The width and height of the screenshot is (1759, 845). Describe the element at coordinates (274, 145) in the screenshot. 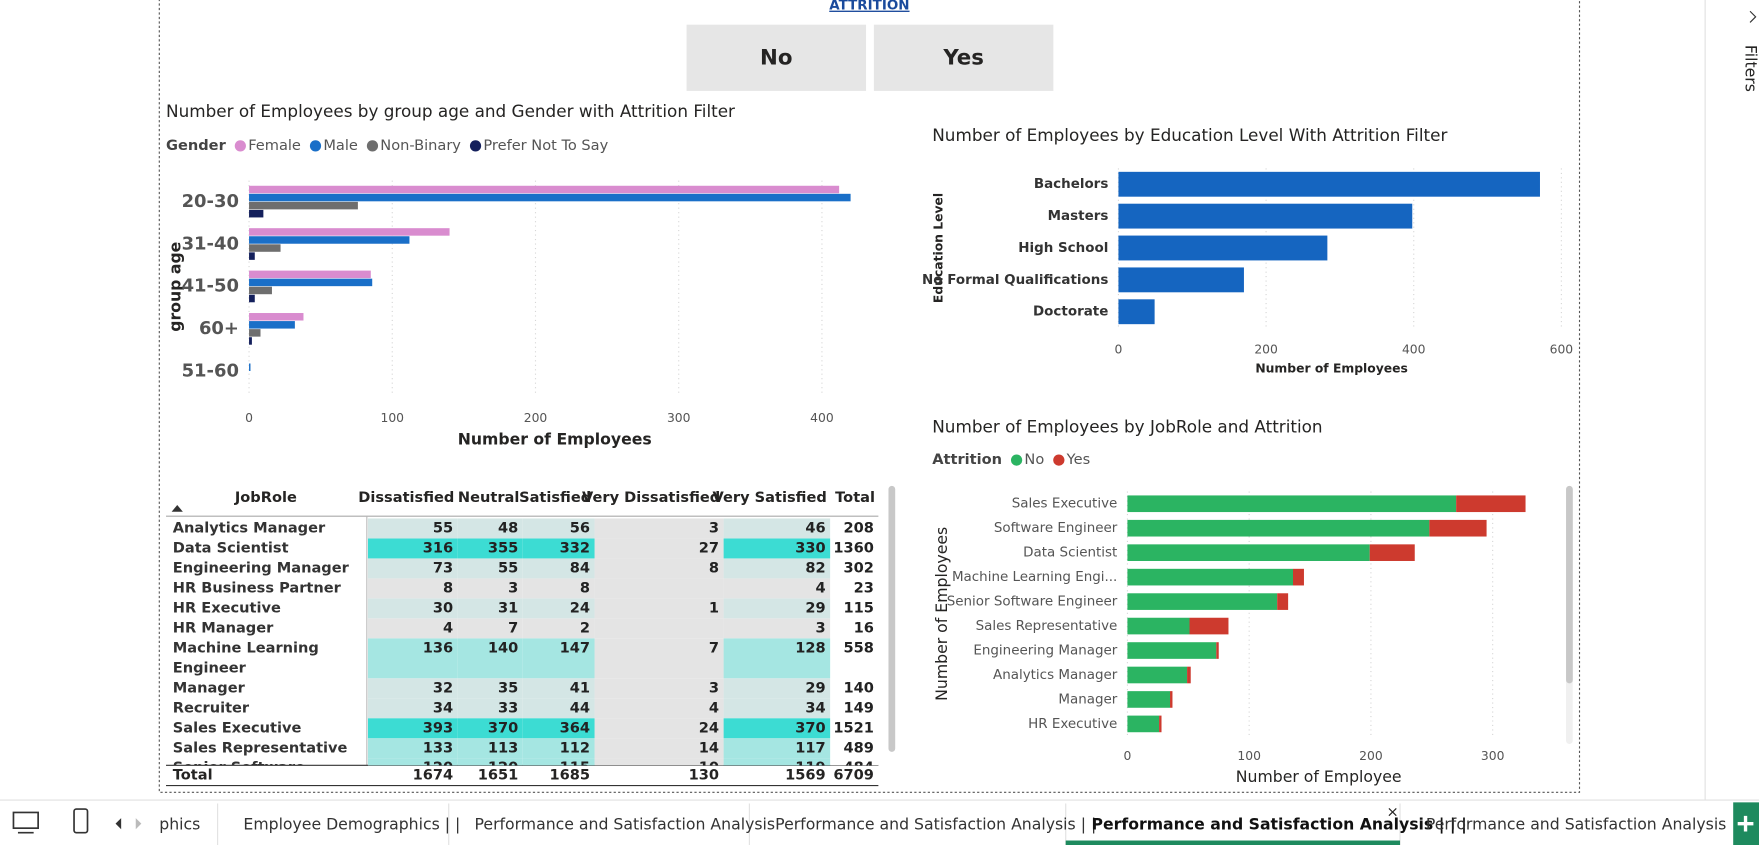

I see `legend-label: Female` at that location.